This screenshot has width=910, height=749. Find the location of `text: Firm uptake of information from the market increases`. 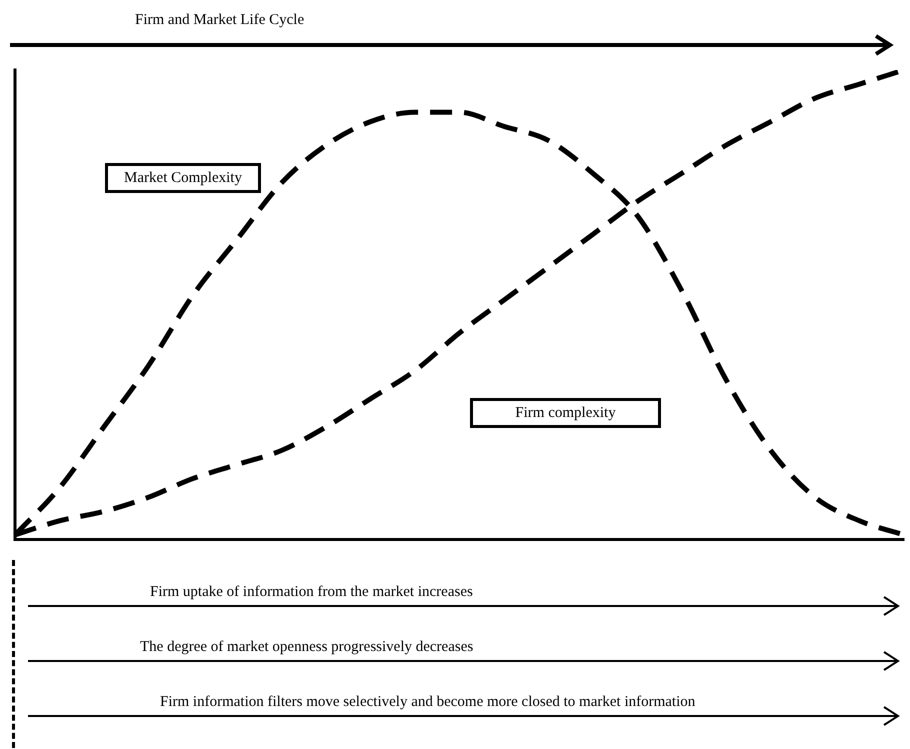

text: Firm uptake of information from the market increases is located at coordinates (311, 592).